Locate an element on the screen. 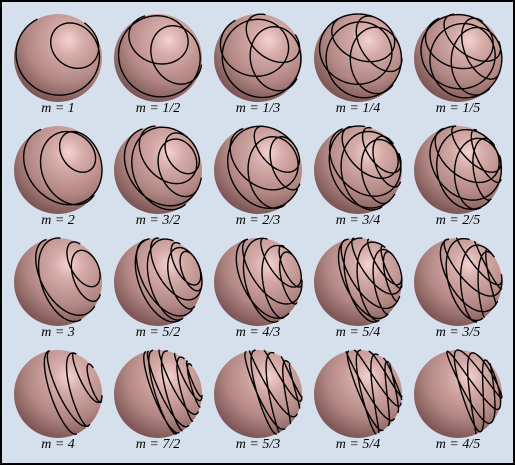 This screenshot has width=515, height=465. panel-label: m = 4/5 is located at coordinates (458, 444).